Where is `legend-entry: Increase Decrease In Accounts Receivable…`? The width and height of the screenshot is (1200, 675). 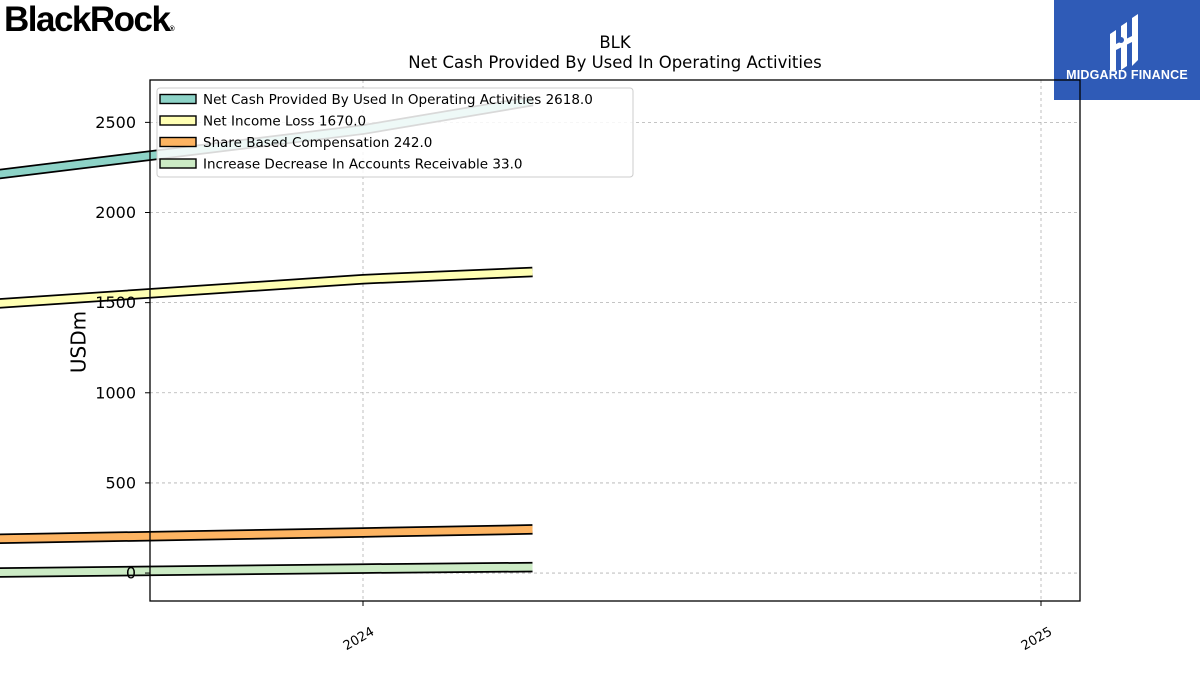 legend-entry: Increase Decrease In Accounts Receivable… is located at coordinates (362, 165).